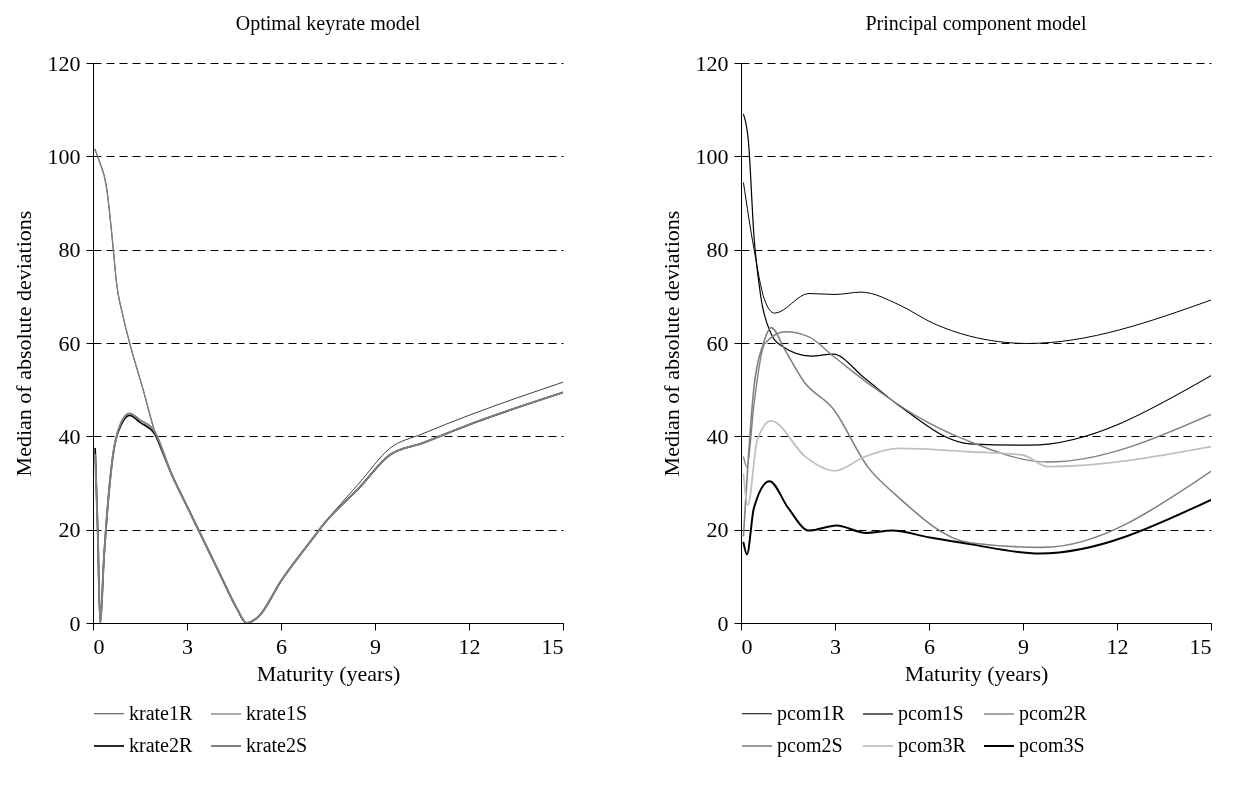 Image resolution: width=1236 pixels, height=812 pixels. I want to click on legend-label: pcom3R, so click(932, 745).